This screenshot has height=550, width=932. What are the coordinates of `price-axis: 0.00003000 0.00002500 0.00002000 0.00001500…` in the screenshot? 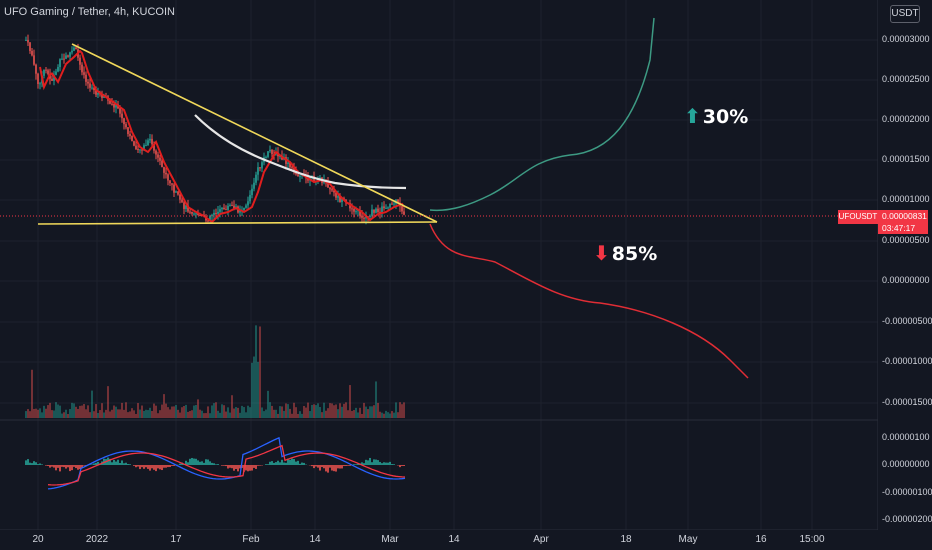 It's located at (905, 265).